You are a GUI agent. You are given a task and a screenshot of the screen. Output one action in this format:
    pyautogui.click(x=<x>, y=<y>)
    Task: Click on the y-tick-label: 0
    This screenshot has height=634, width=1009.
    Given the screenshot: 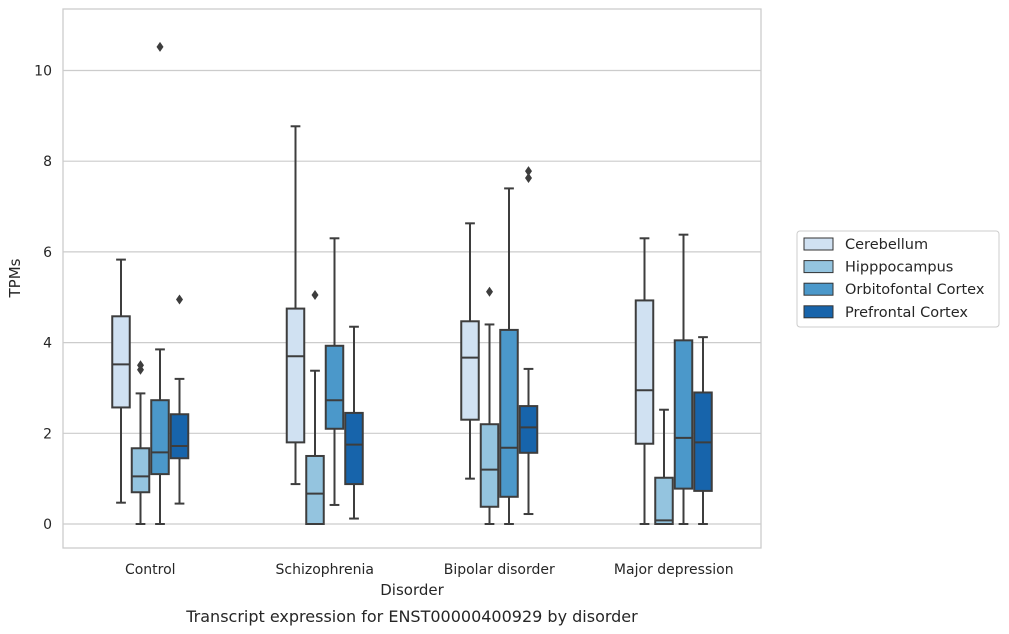 What is the action you would take?
    pyautogui.click(x=47, y=525)
    